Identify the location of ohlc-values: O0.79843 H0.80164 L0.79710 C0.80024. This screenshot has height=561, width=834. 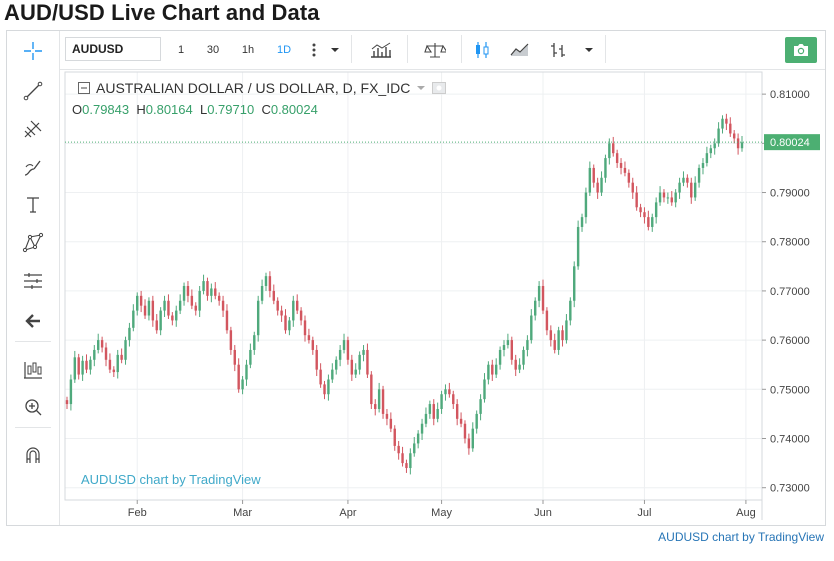
(195, 109).